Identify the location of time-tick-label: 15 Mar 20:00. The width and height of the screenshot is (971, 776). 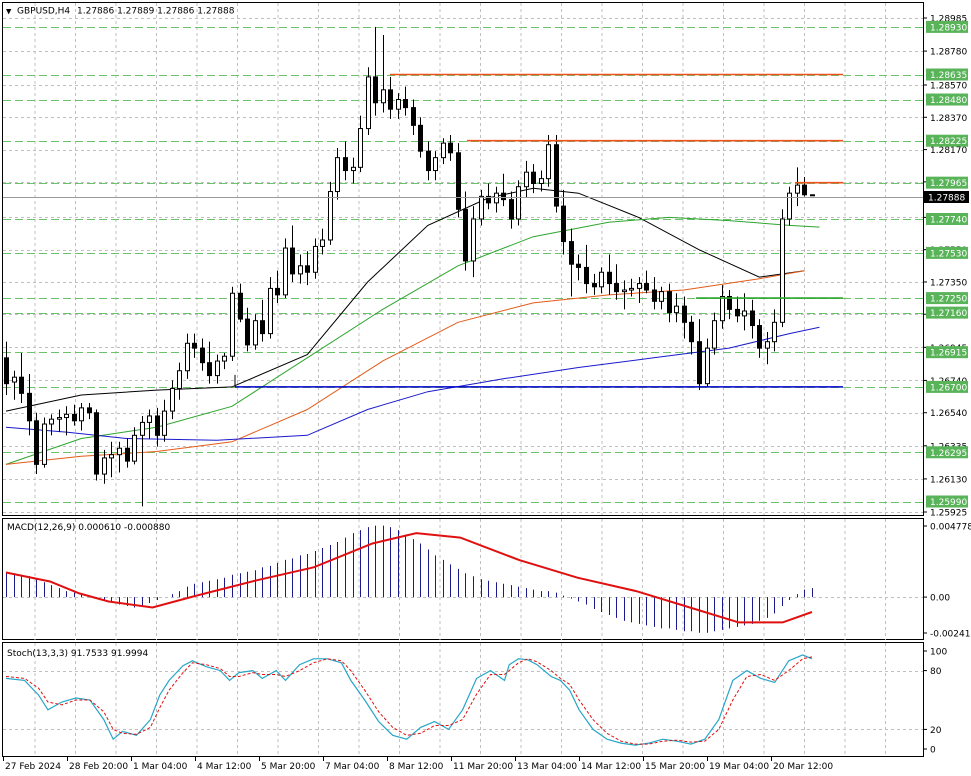
(675, 767).